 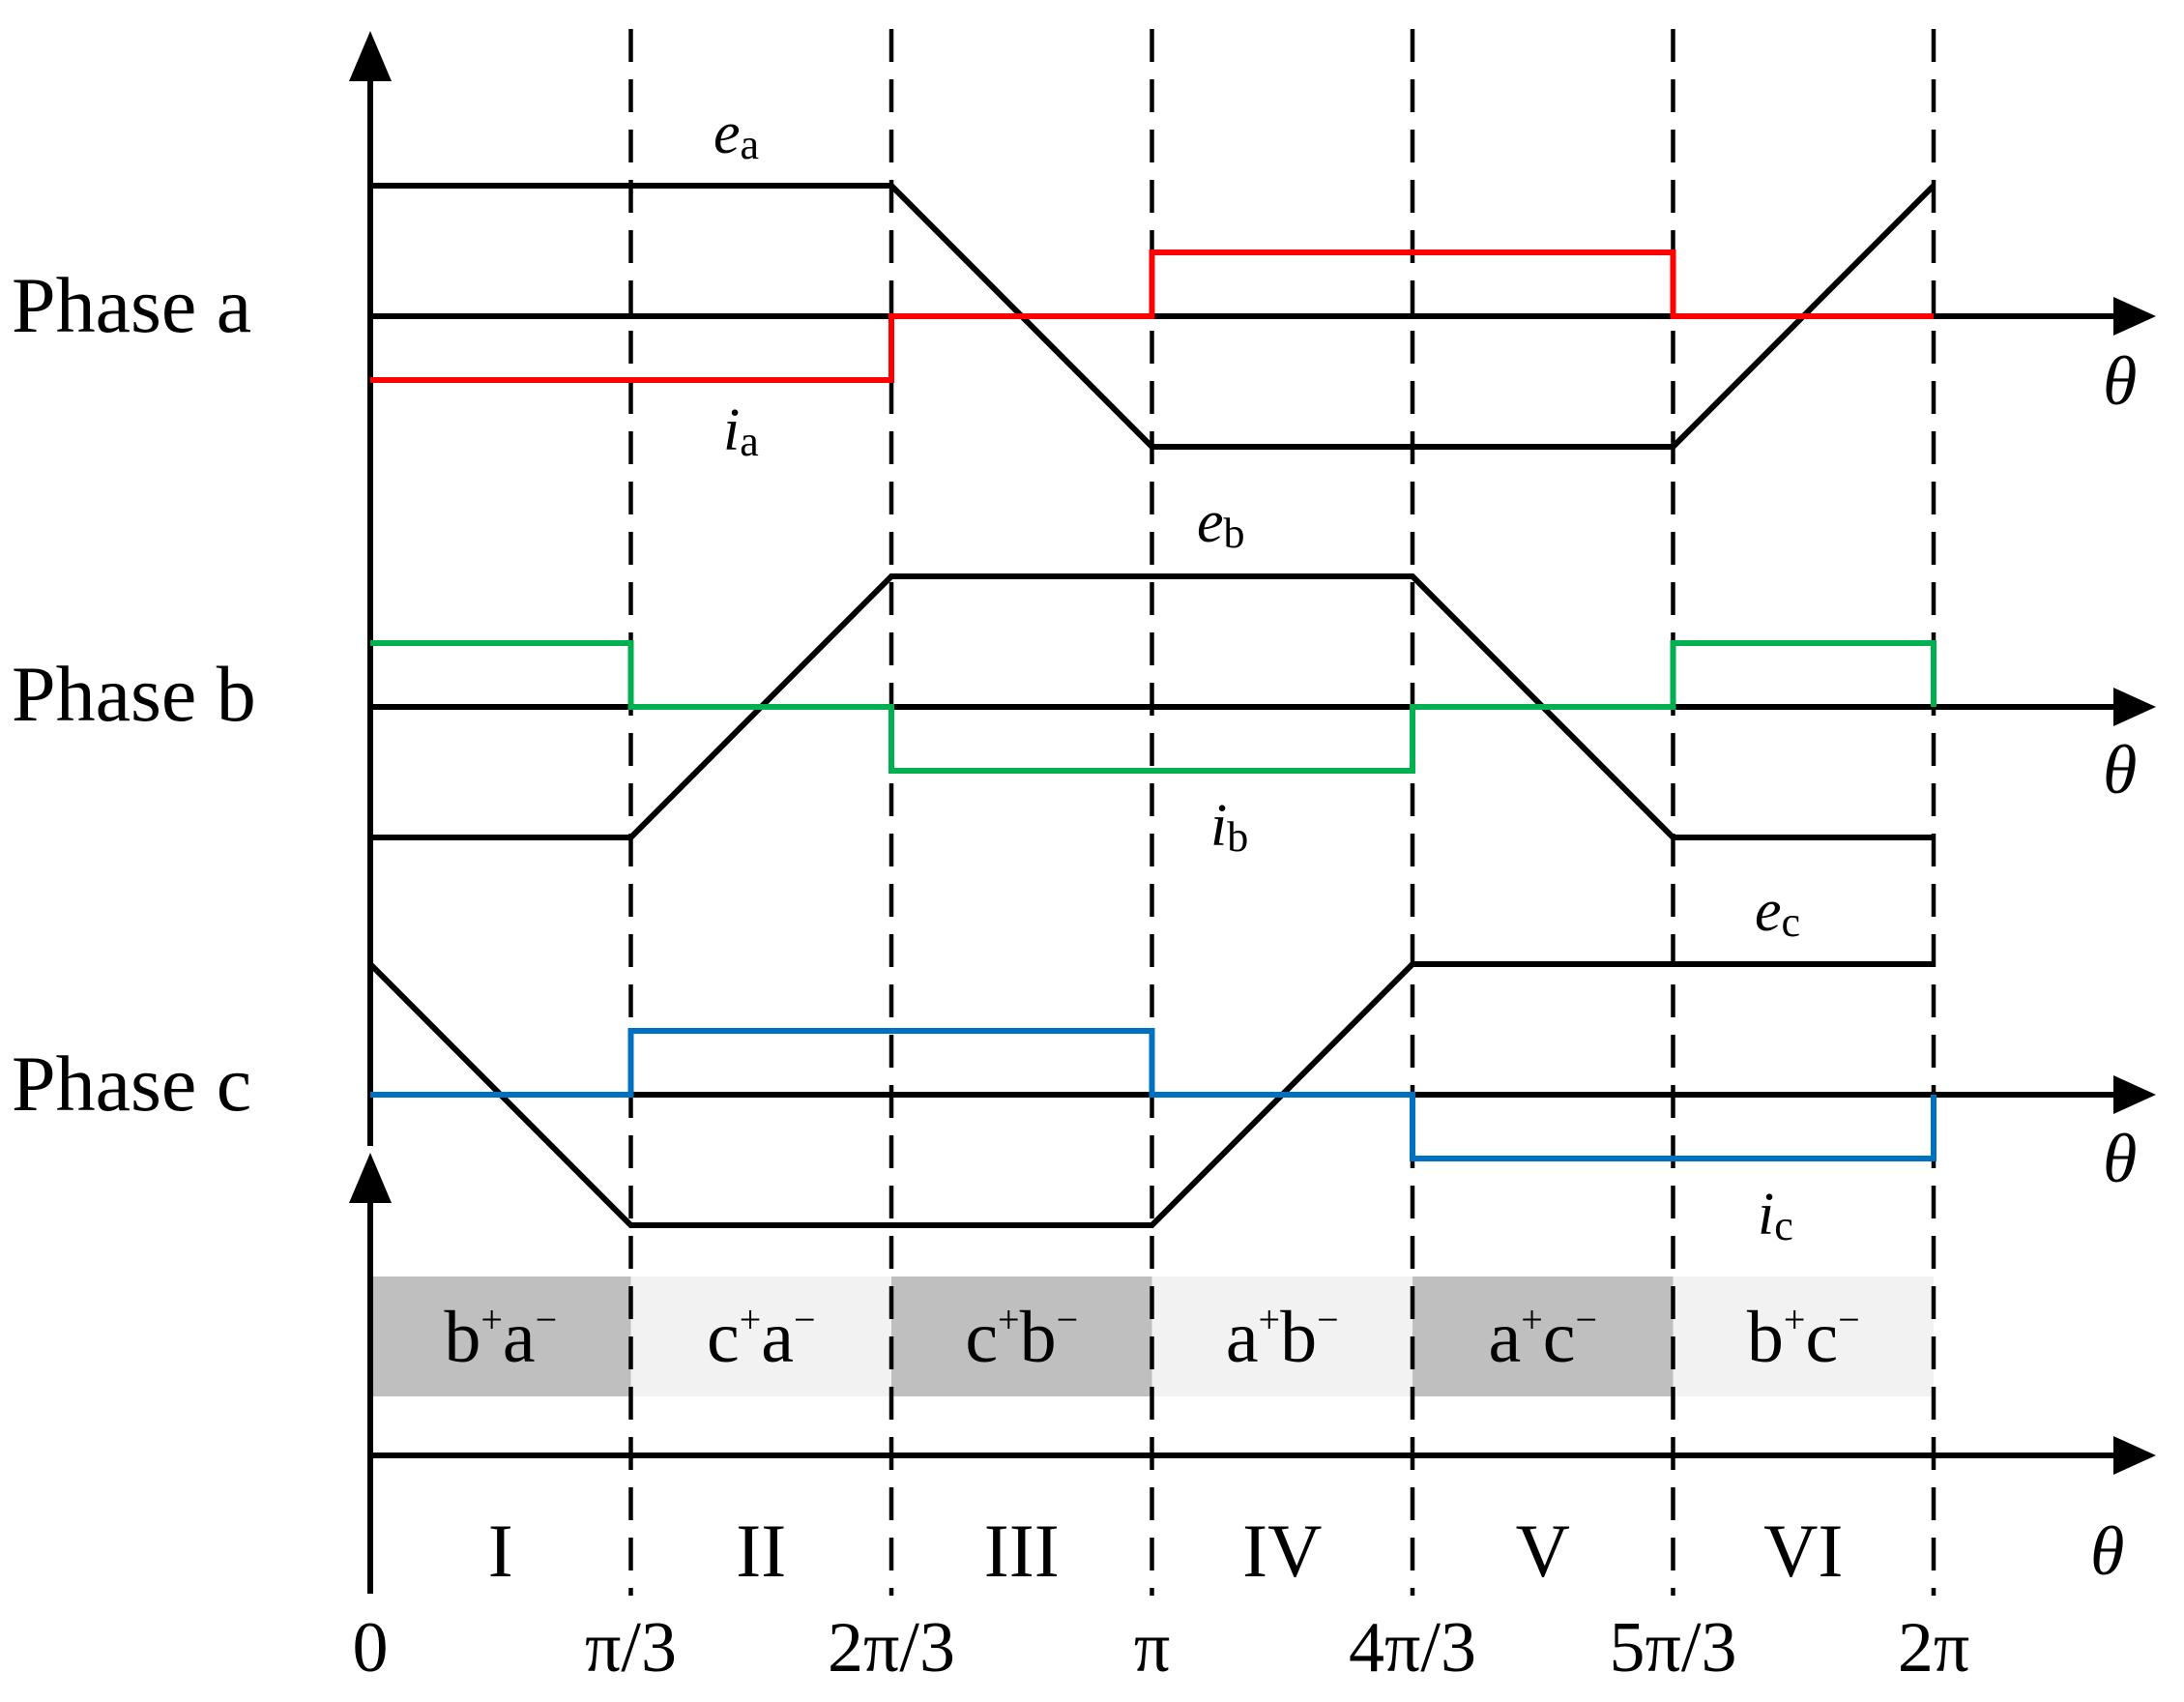 I want to click on x-tick-label-4: 4π/3, so click(x=1413, y=1647).